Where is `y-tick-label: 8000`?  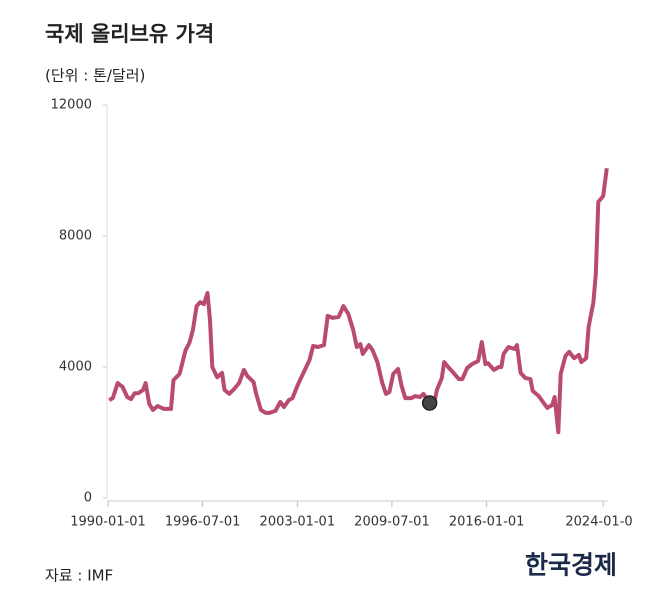
y-tick-label: 8000 is located at coordinates (75, 236).